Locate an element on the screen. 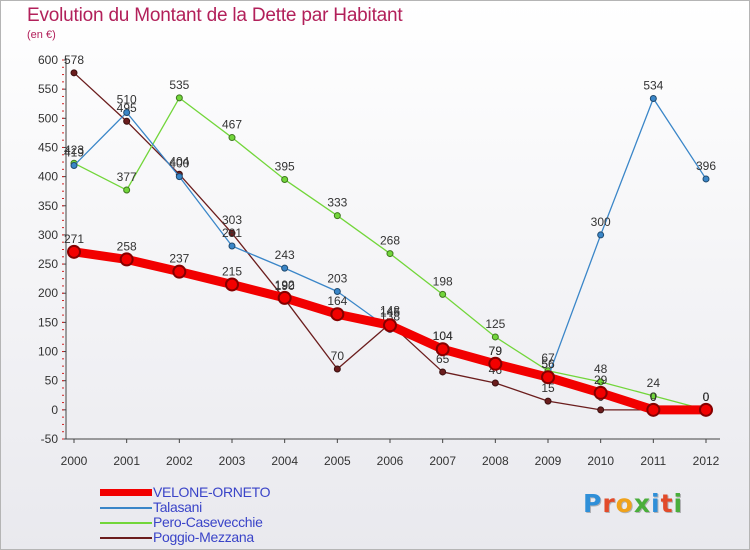 This screenshot has height=550, width=750. x-tick-label: 2006 is located at coordinates (390, 461).